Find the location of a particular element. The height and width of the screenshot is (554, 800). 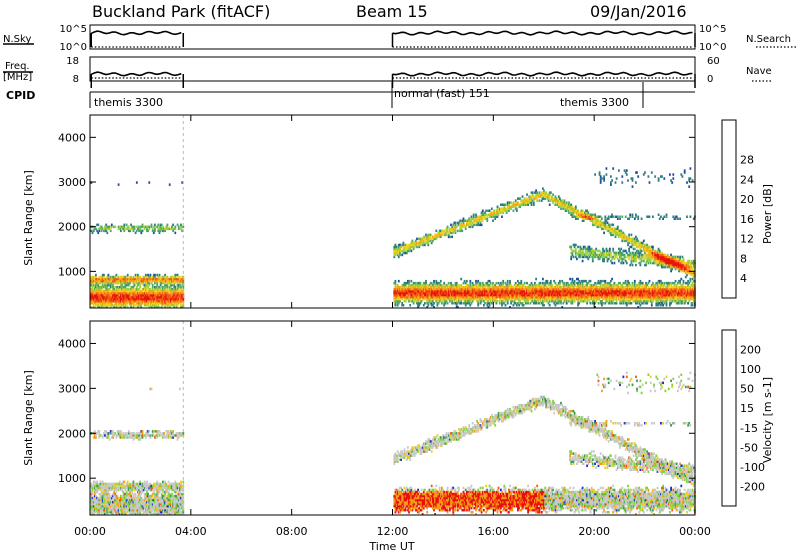

cpid-entry-3: themis 3300 is located at coordinates (594, 102).